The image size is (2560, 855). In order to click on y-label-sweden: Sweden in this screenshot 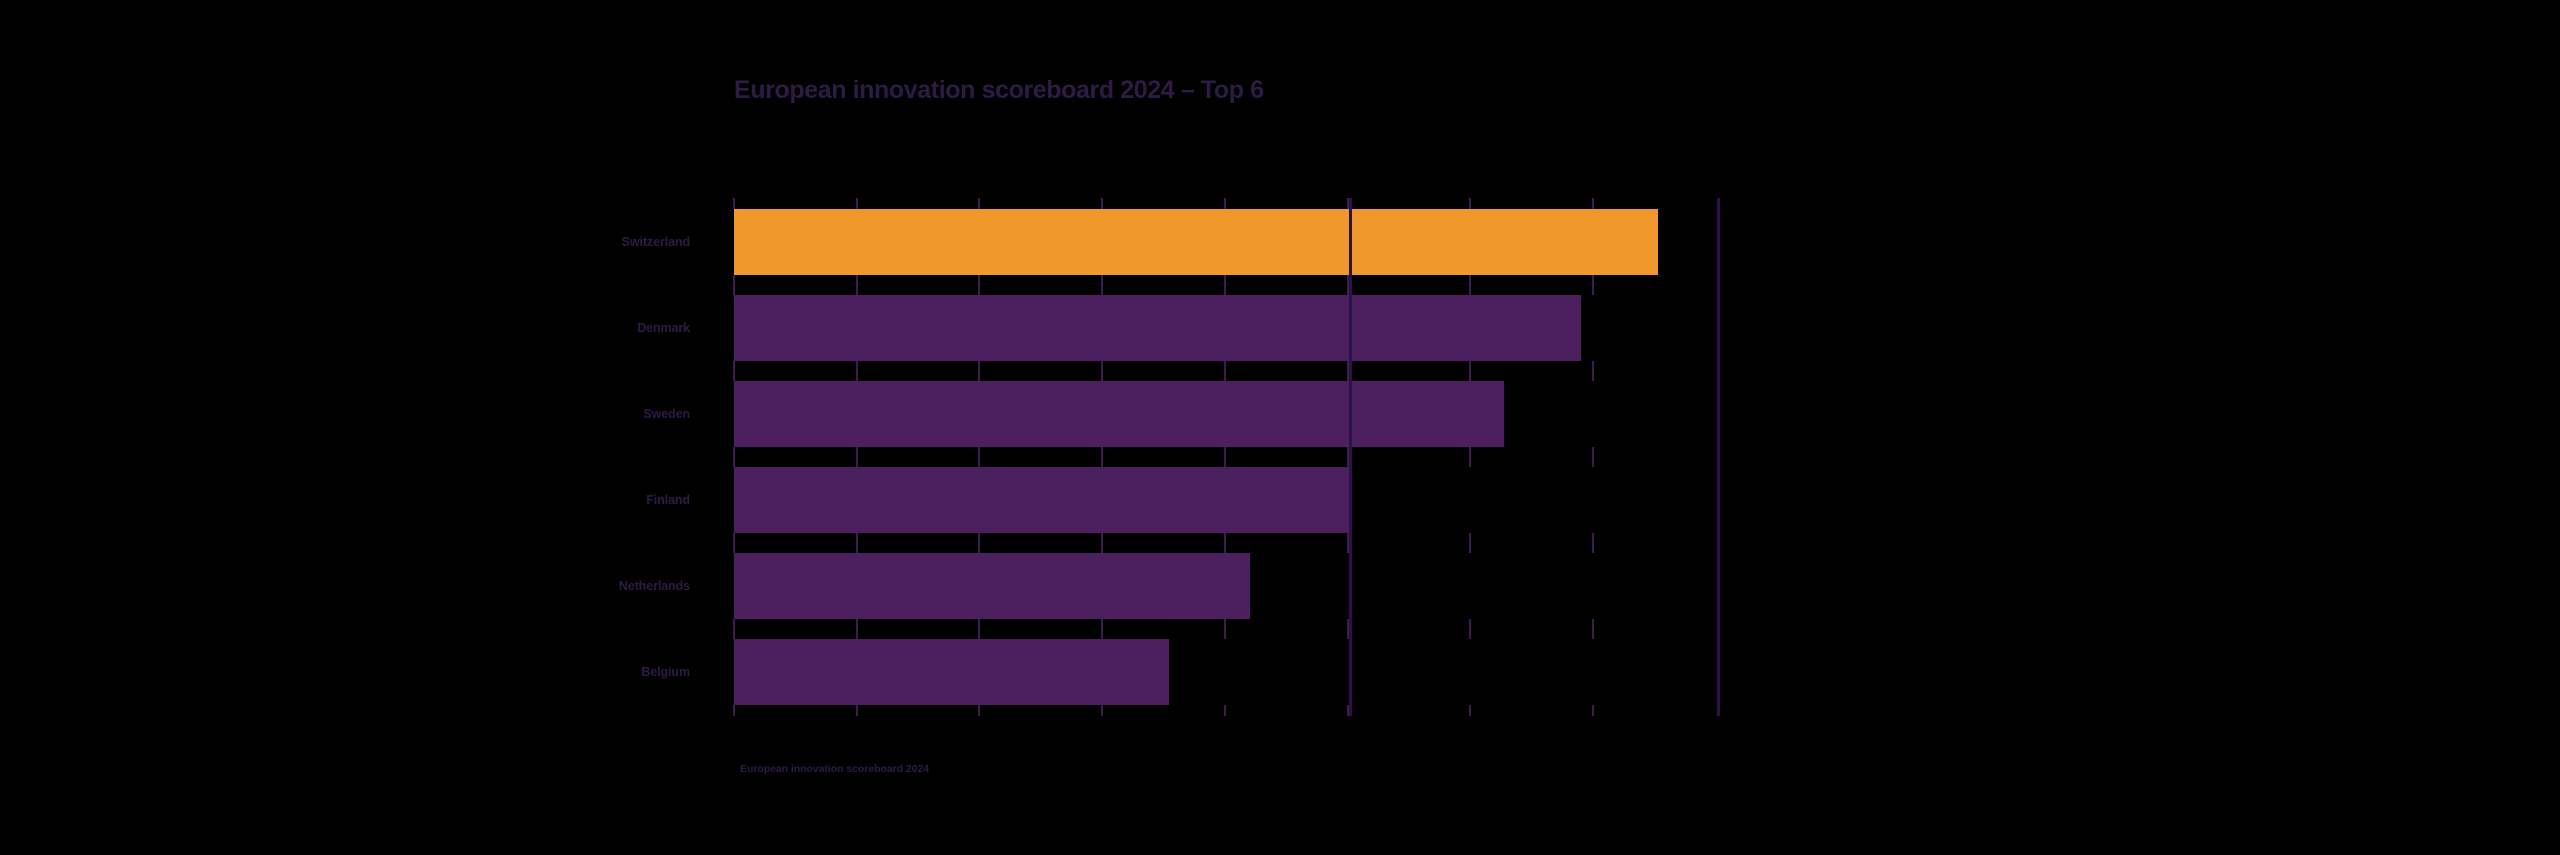, I will do `click(666, 414)`.